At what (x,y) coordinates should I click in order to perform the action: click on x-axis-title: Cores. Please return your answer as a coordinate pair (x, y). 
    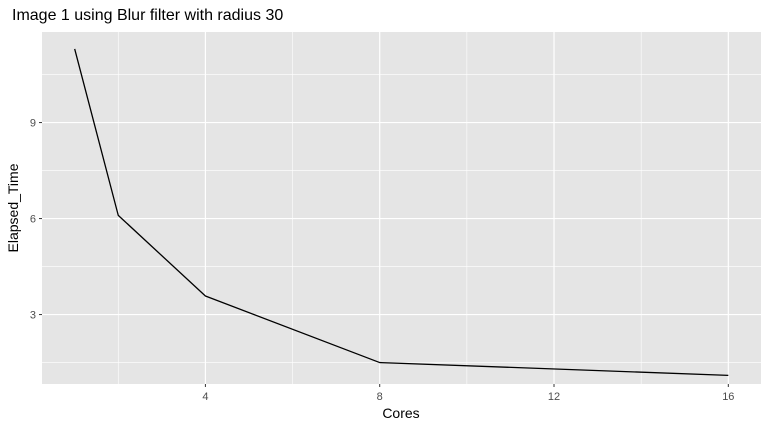
    Looking at the image, I should click on (400, 413).